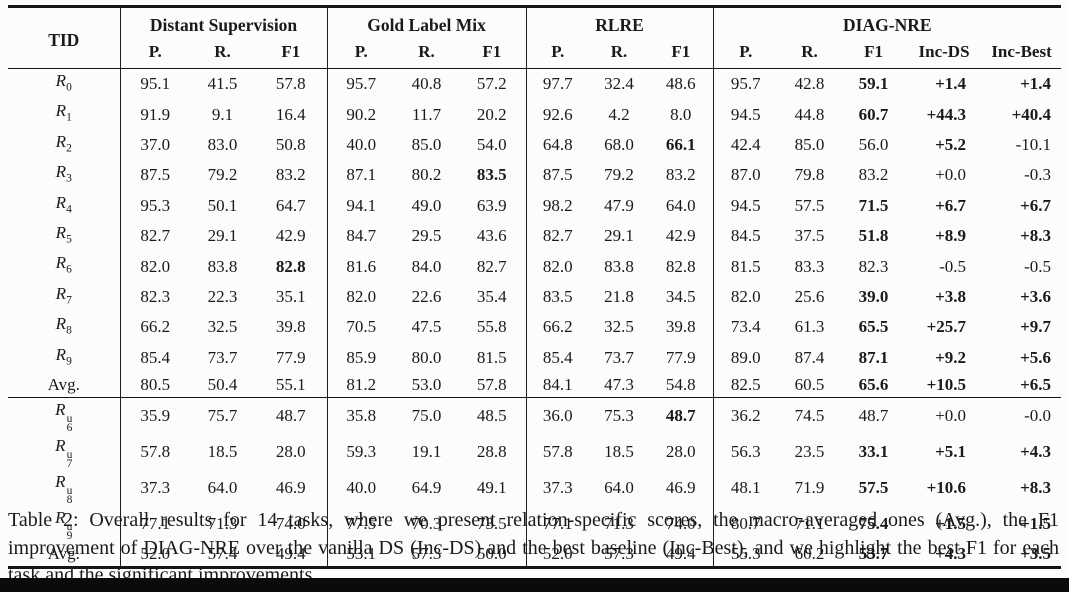  Describe the element at coordinates (946, 327) in the screenshot. I see `value-cell: +25.7` at that location.